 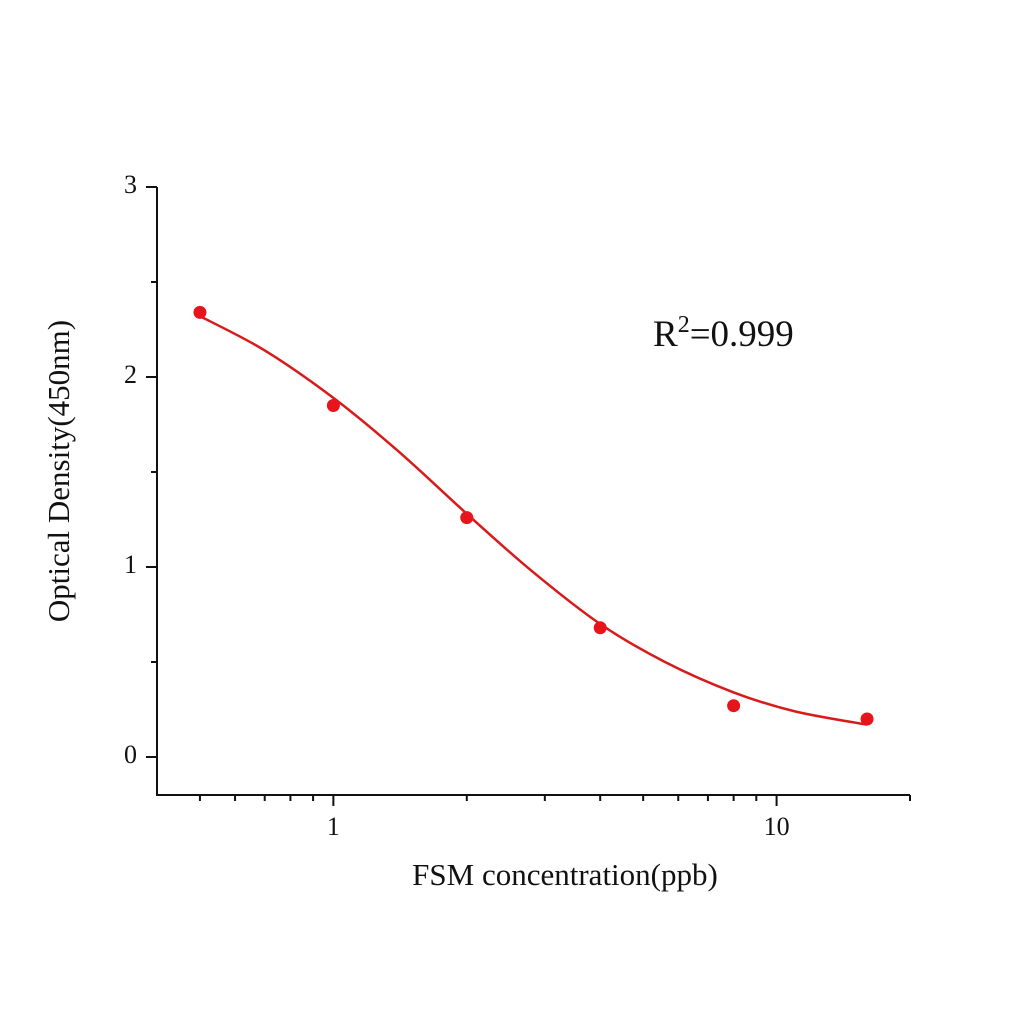 What do you see at coordinates (130, 564) in the screenshot?
I see `y-tick-label: 1` at bounding box center [130, 564].